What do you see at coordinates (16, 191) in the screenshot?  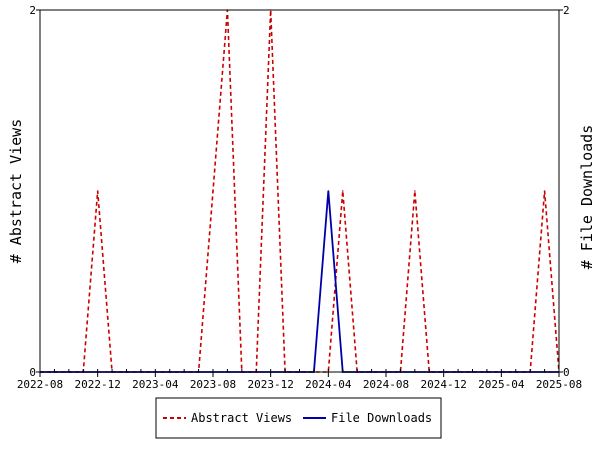 I see `y-axis-left-title: # Abstract Views` at bounding box center [16, 191].